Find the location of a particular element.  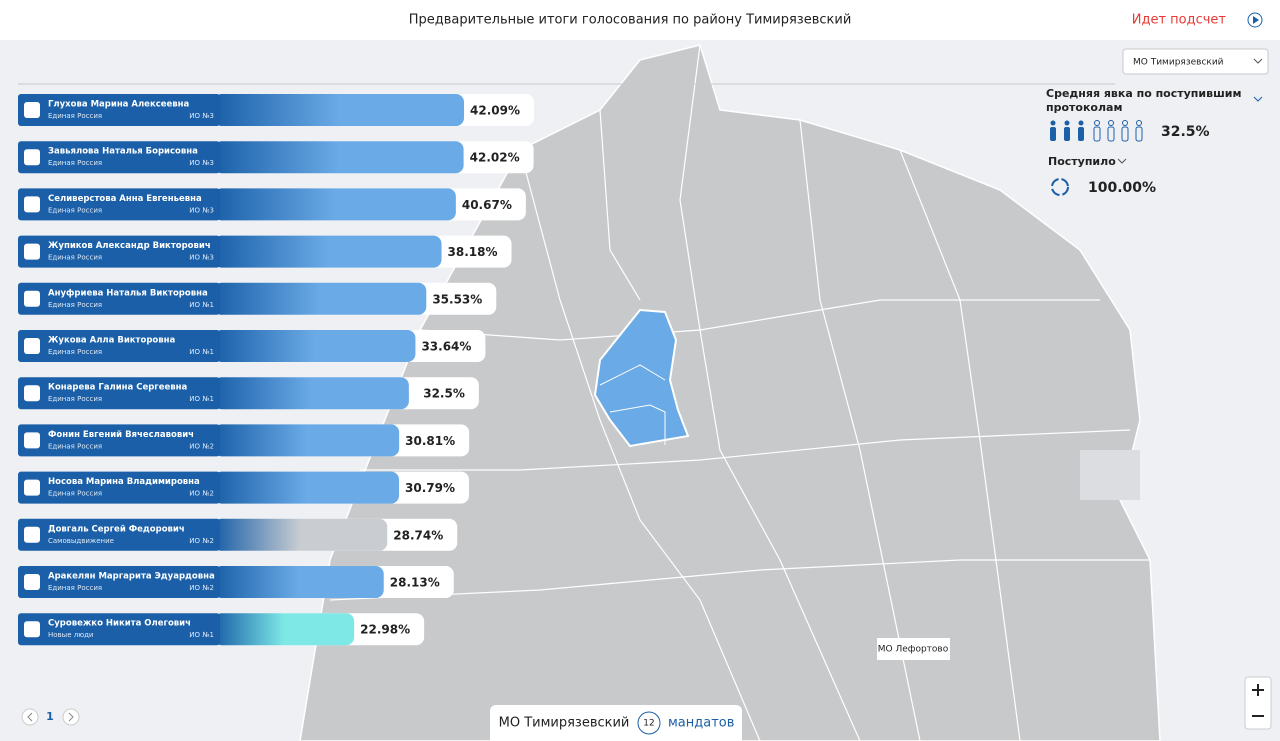

next-page is located at coordinates (71, 717).